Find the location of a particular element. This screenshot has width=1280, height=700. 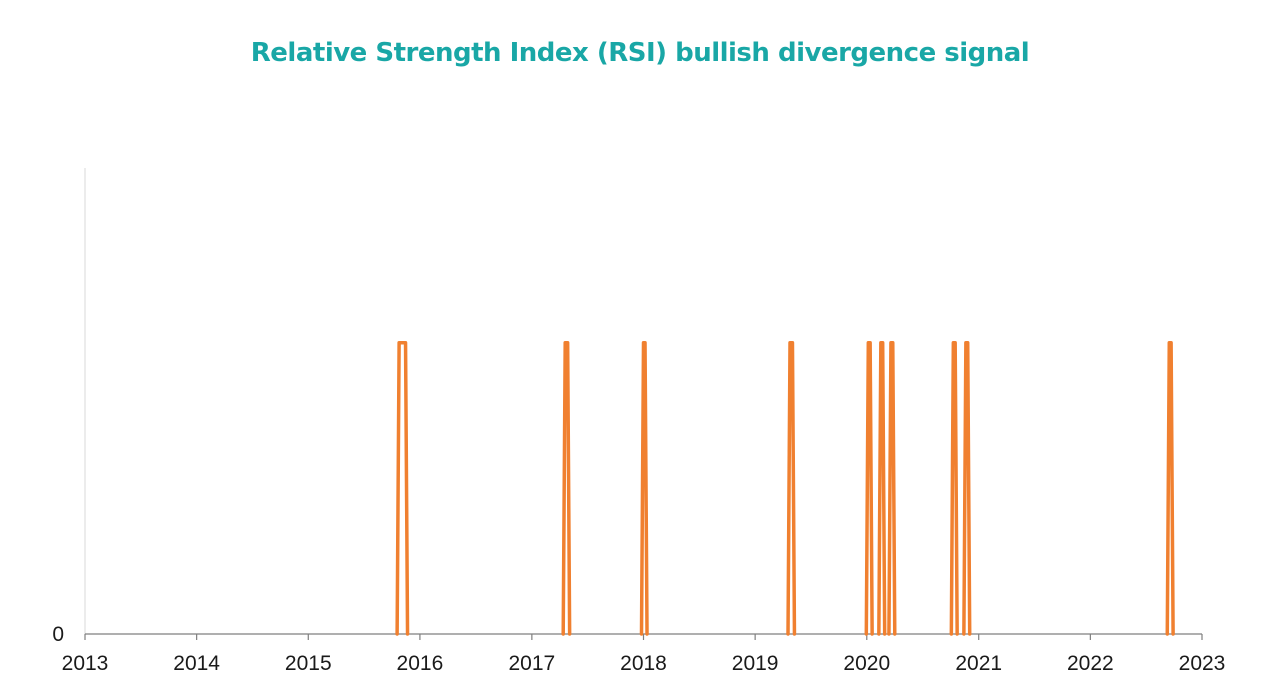

x-tick-label: 2021 is located at coordinates (978, 663).